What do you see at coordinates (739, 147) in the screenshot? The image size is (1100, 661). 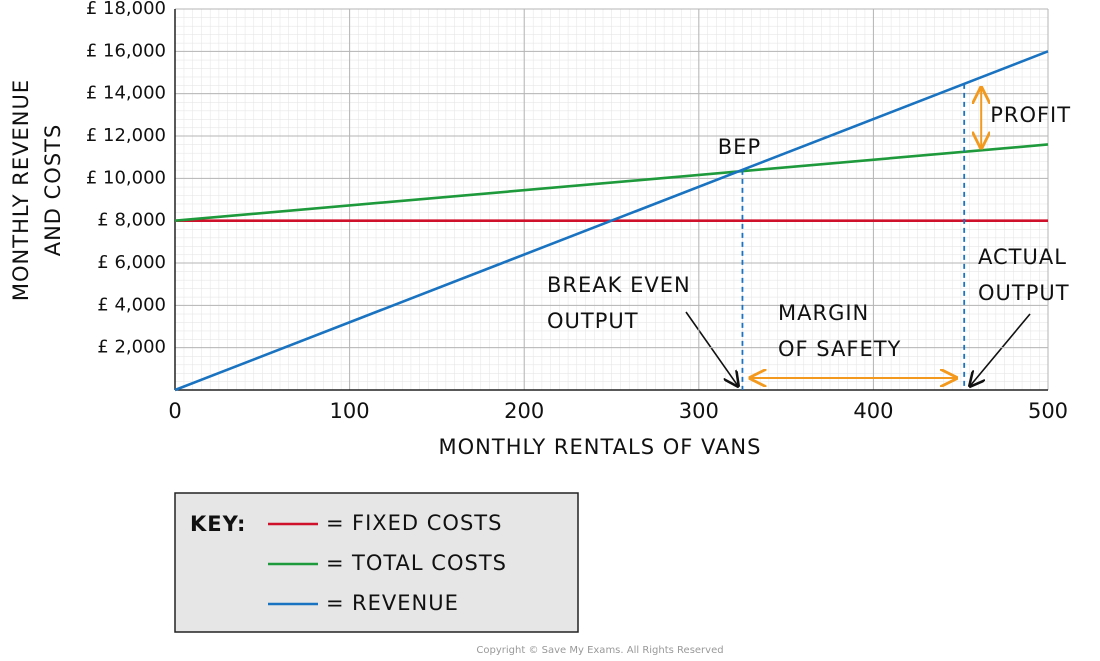 I see `bep-label: BEP` at bounding box center [739, 147].